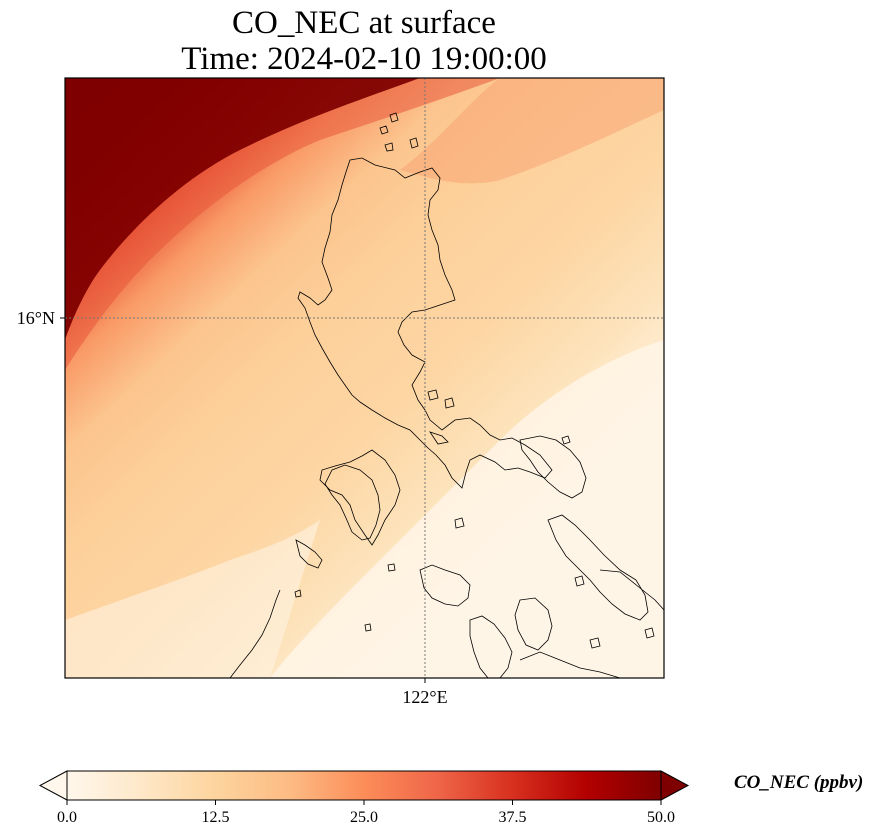  What do you see at coordinates (352, 502) in the screenshot?
I see `mindoro-coastline` at bounding box center [352, 502].